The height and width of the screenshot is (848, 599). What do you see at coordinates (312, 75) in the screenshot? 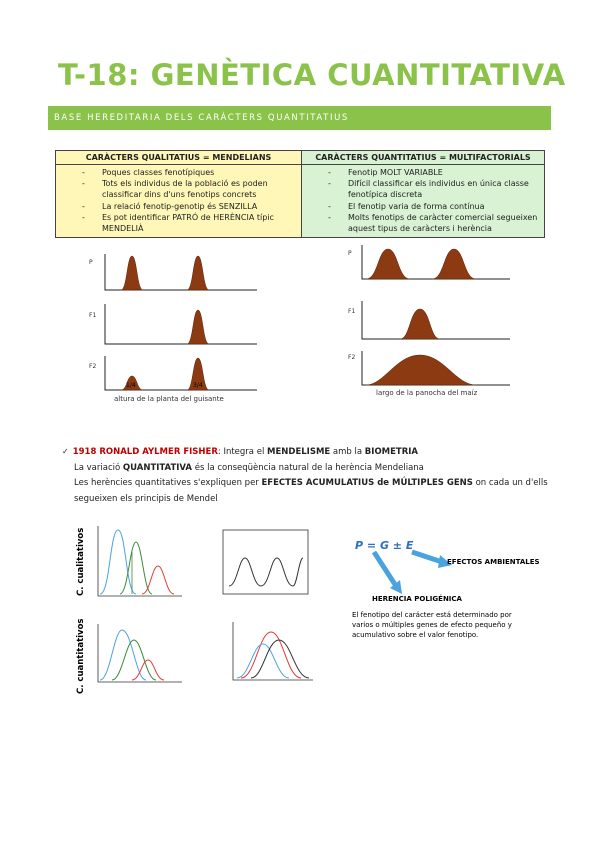
I see `page-title: T-18: GENÈTICA CUANTITATIVA` at bounding box center [312, 75].